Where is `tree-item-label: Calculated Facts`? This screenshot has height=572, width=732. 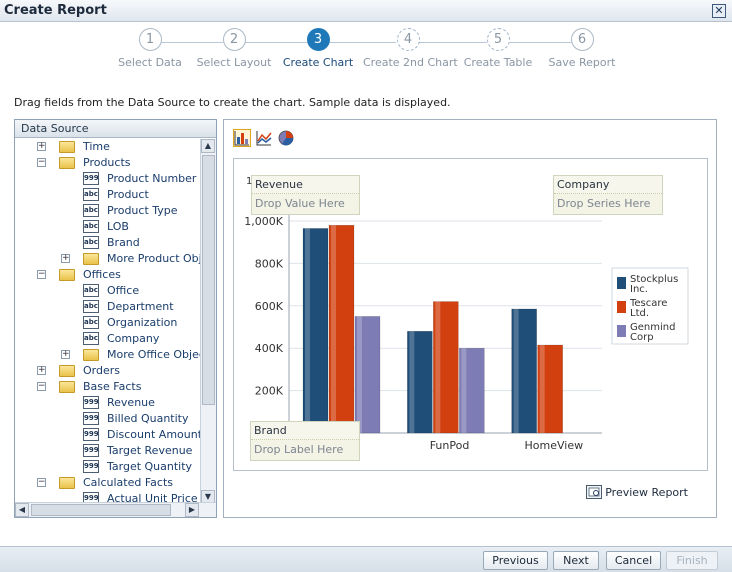
tree-item-label: Calculated Facts is located at coordinates (128, 482).